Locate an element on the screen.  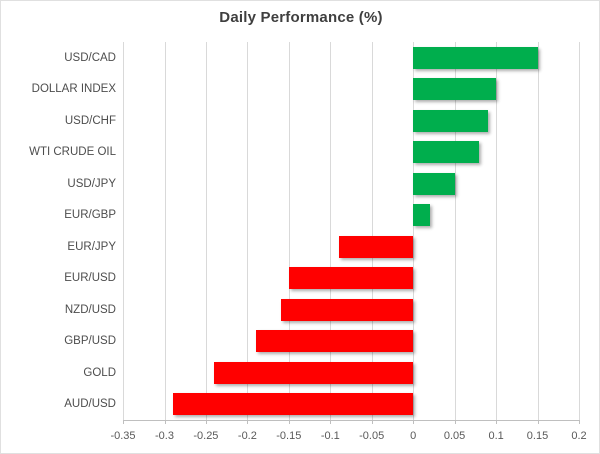
x-axis-tick-label: -0.05 is located at coordinates (372, 436).